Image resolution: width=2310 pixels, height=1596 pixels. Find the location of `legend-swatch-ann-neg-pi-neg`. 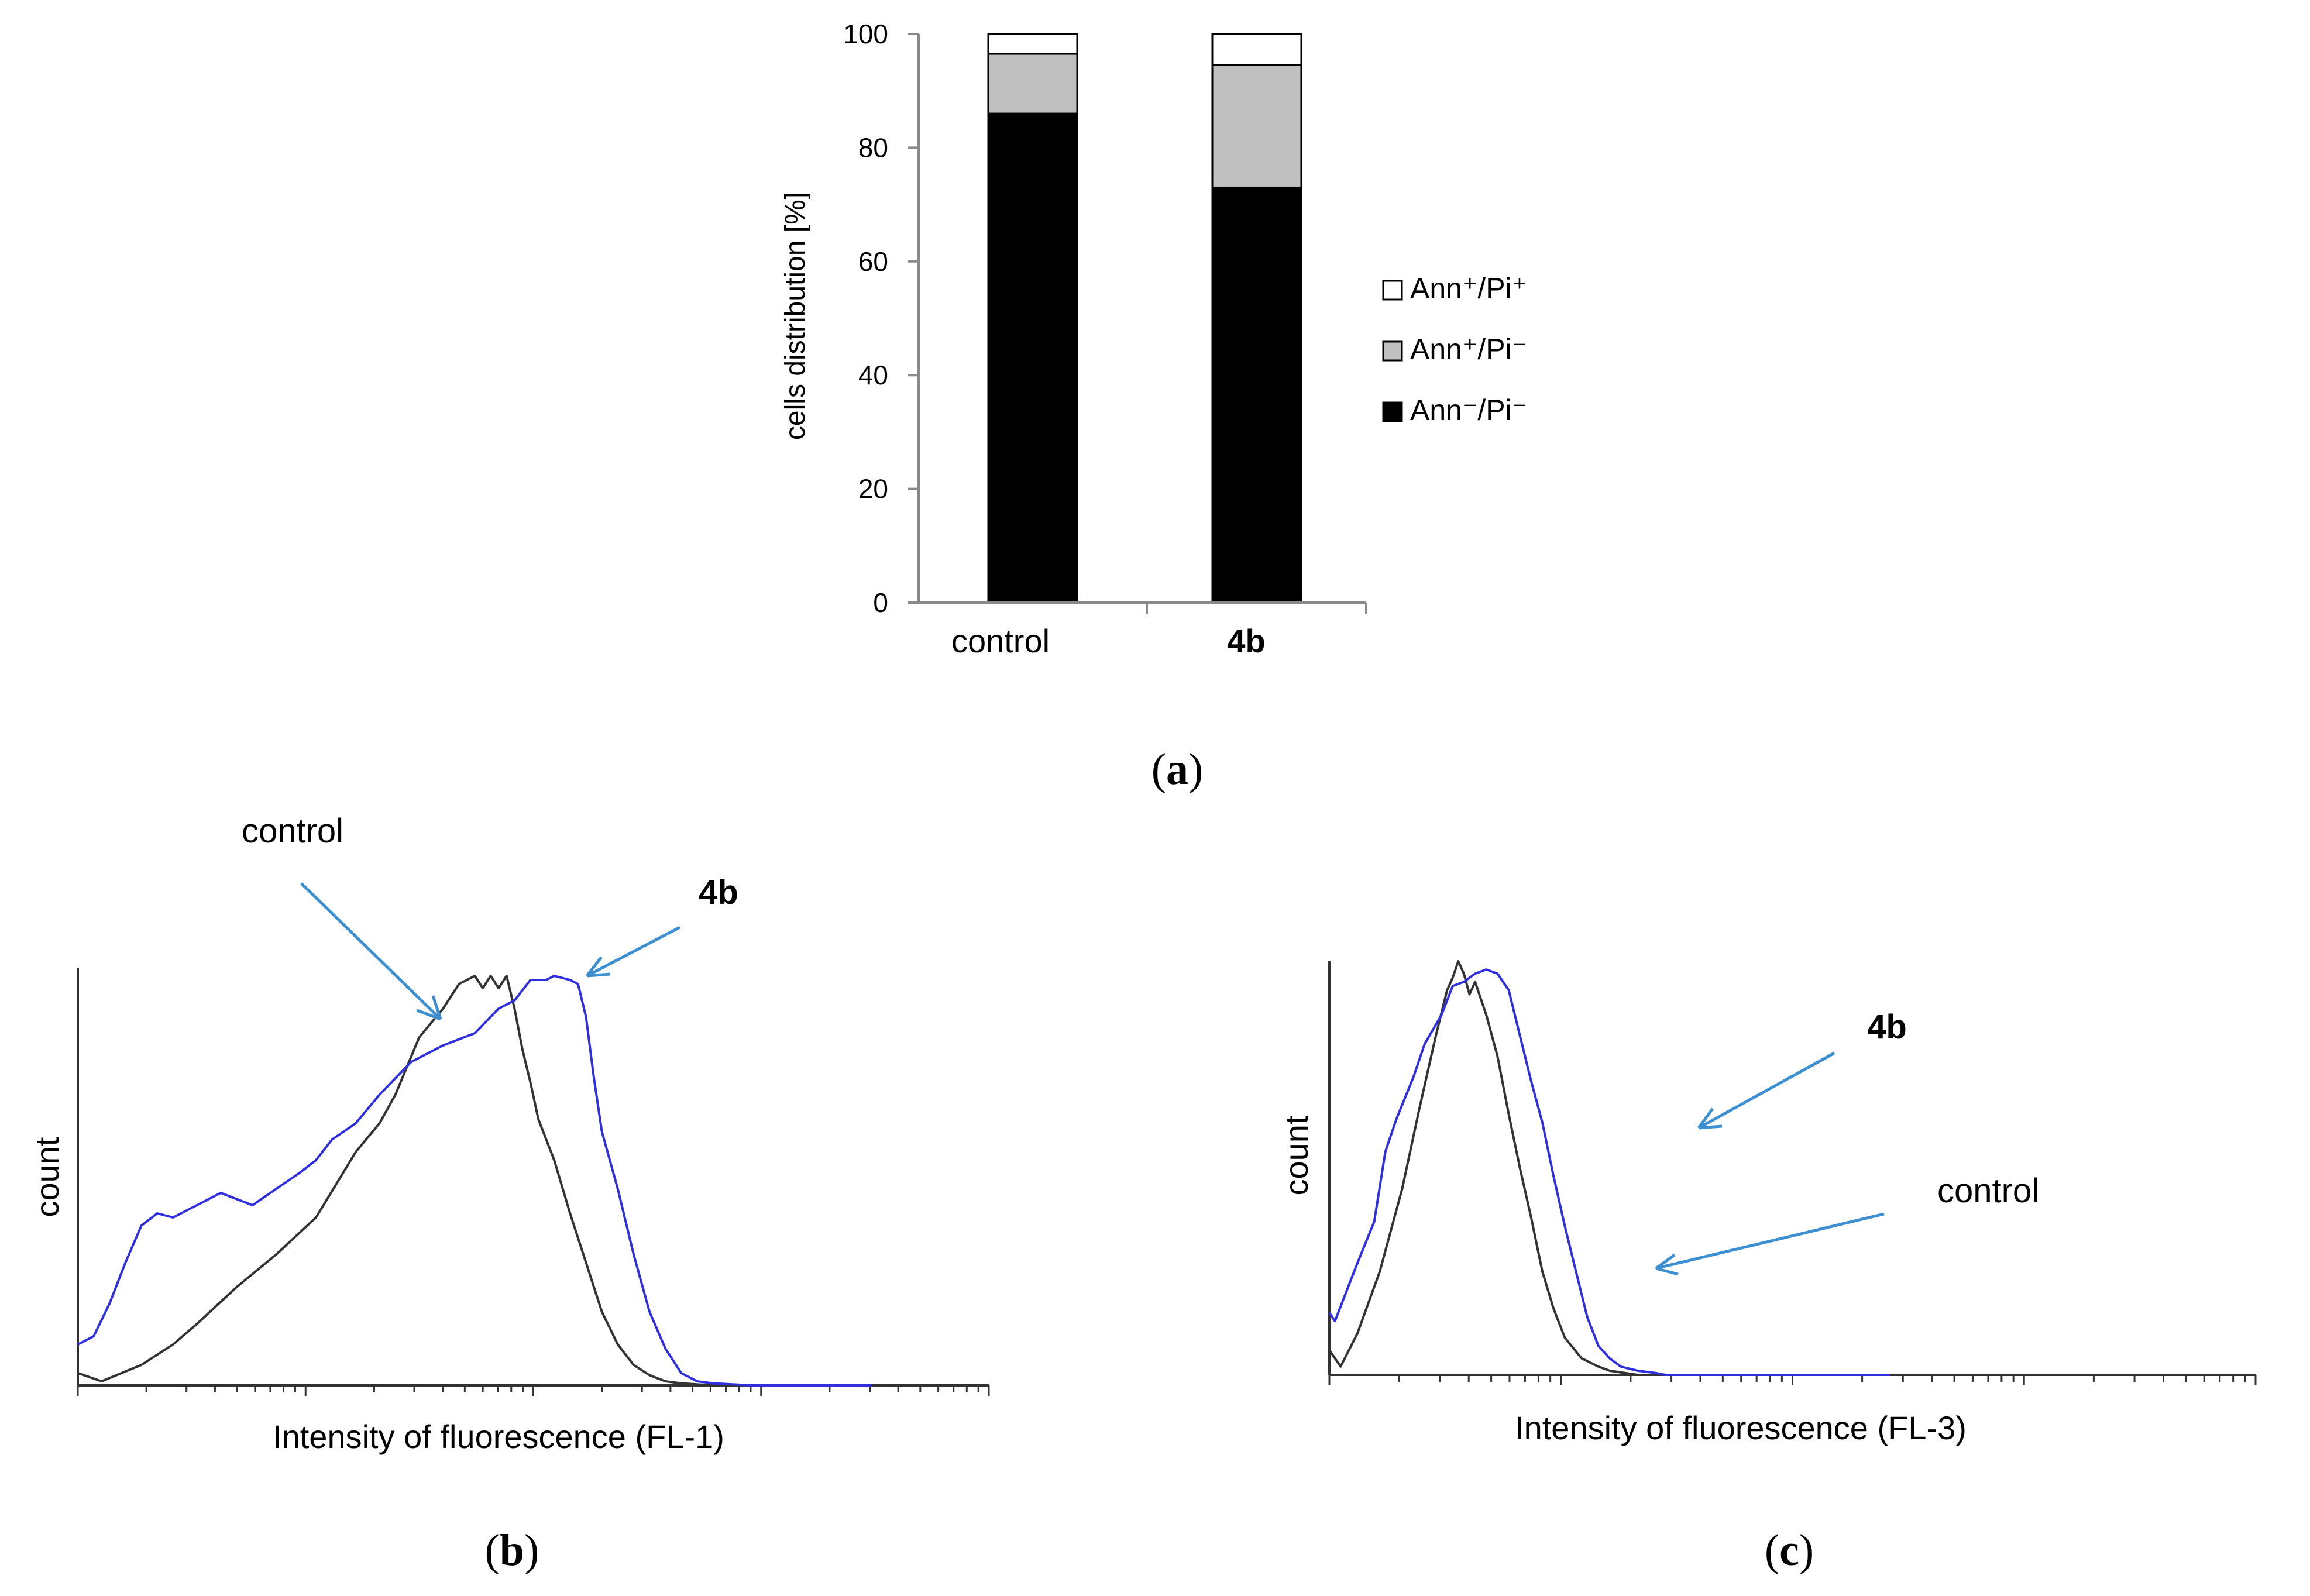

legend-swatch-ann-neg-pi-neg is located at coordinates (1392, 412).